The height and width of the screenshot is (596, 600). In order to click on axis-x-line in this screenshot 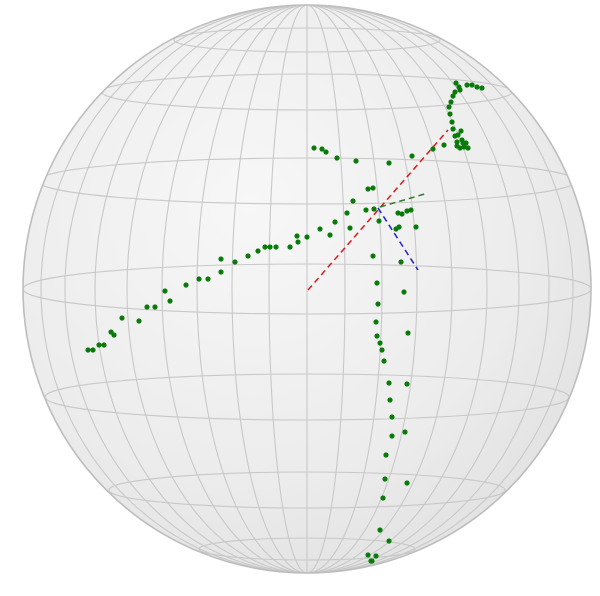, I will do `click(378, 210)`.